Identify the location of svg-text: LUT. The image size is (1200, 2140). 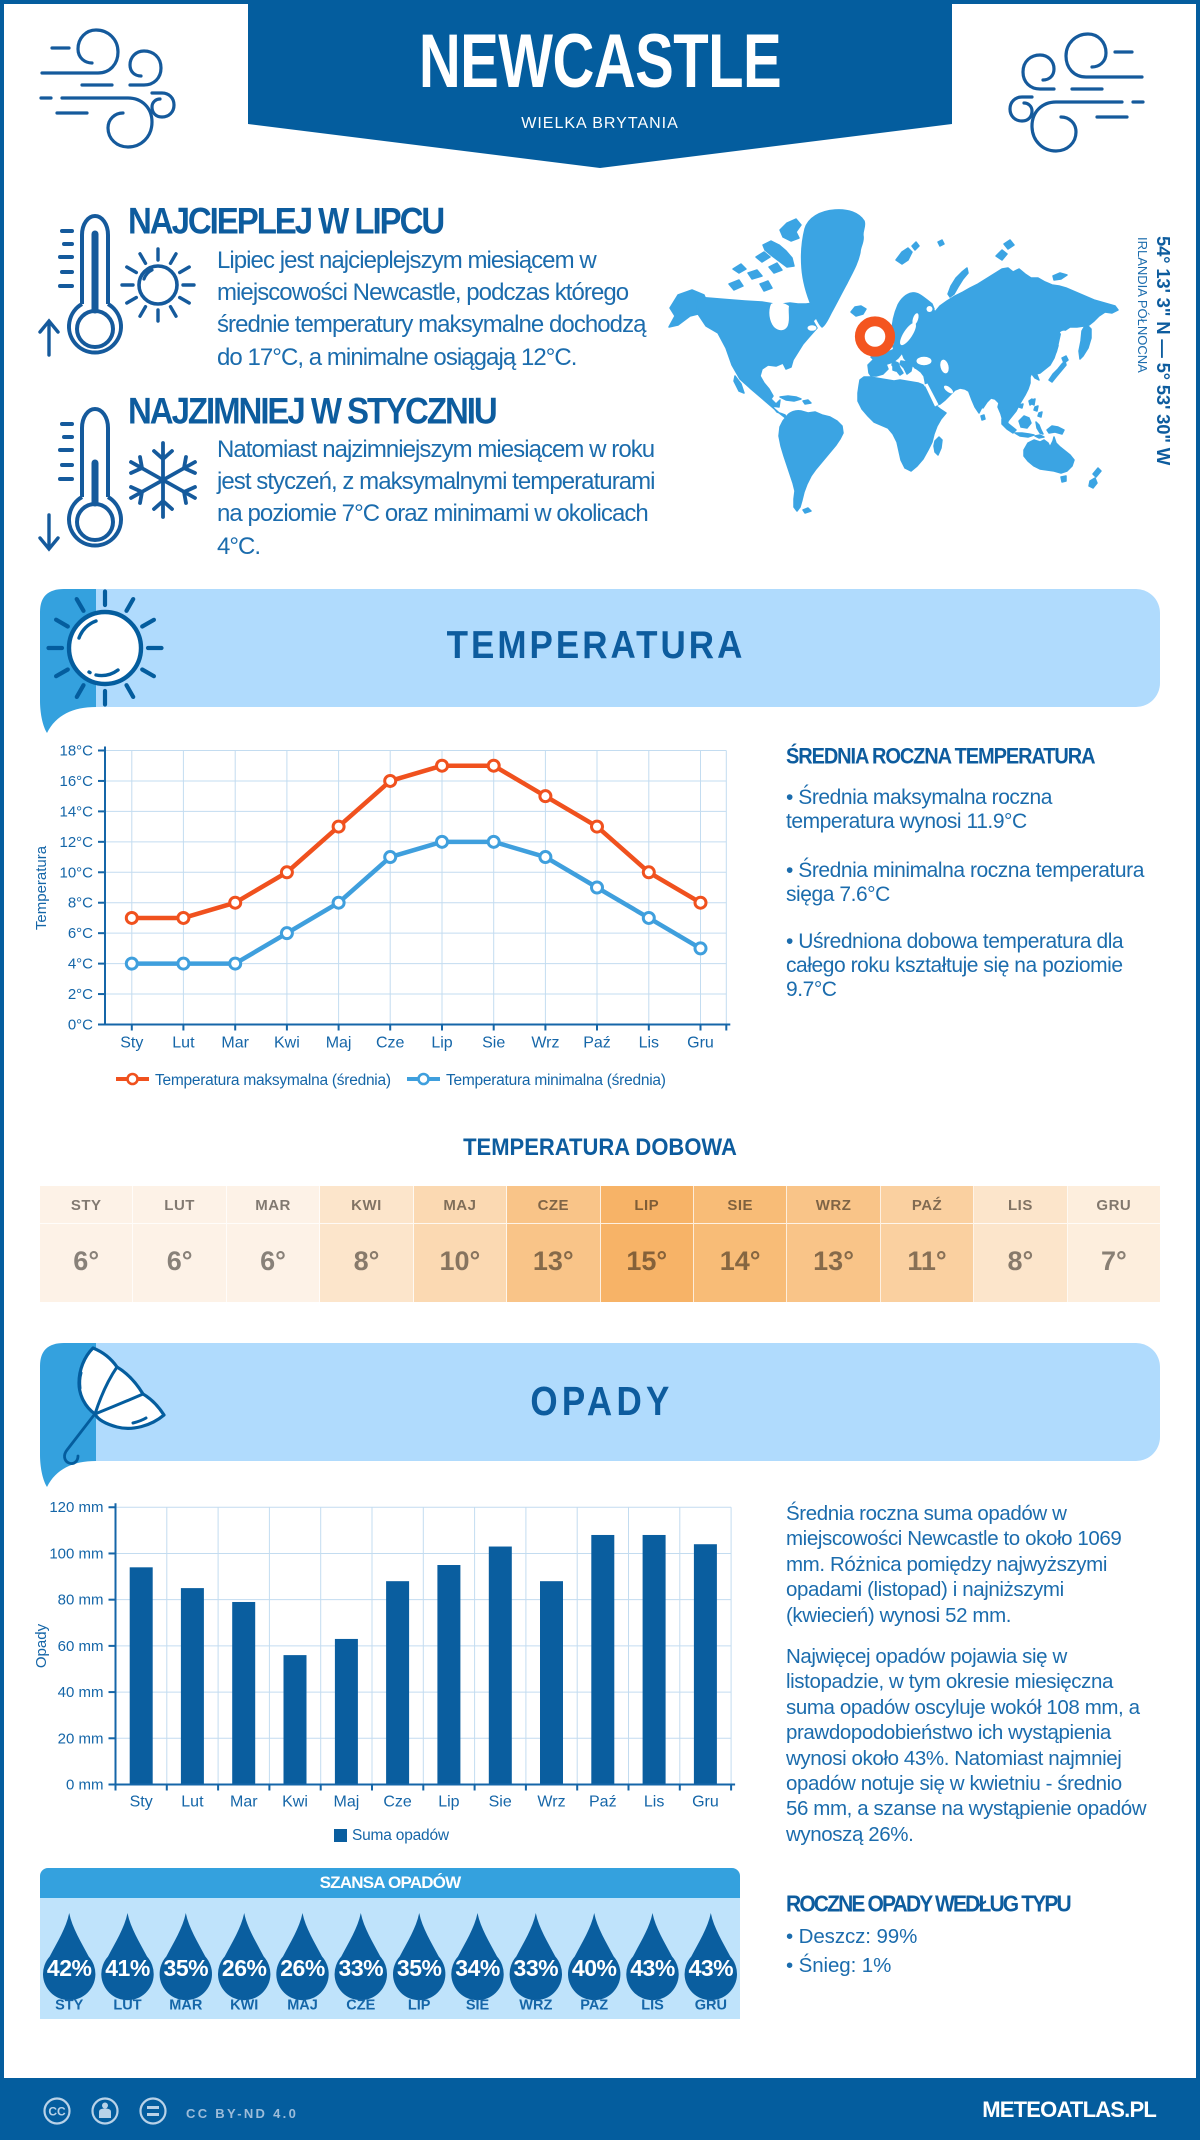
(127, 2006).